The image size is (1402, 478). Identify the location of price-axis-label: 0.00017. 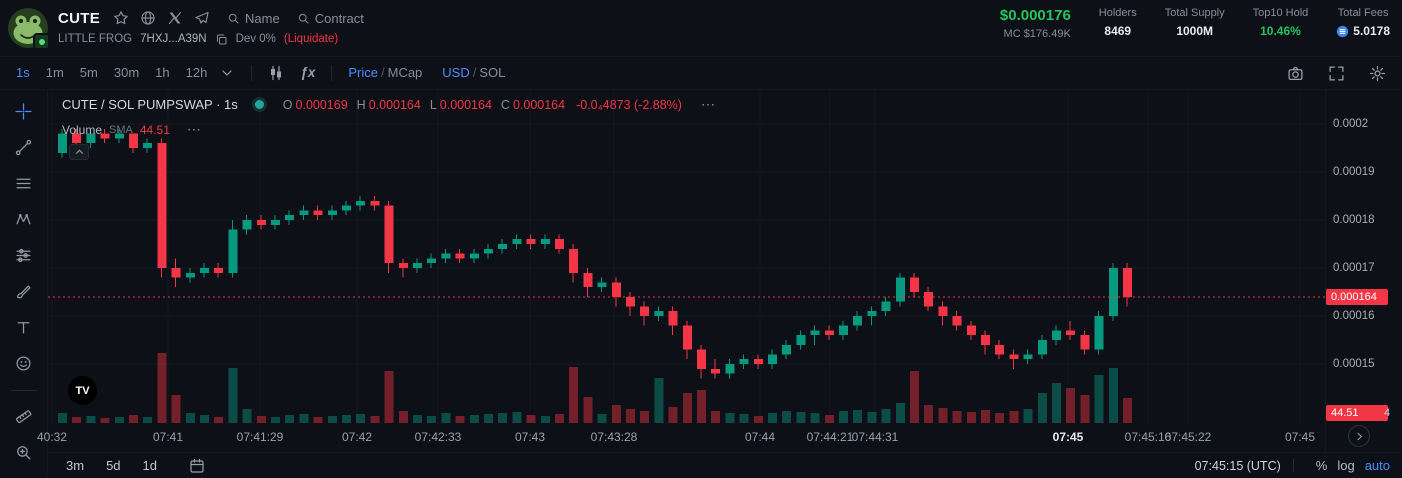
(1354, 268).